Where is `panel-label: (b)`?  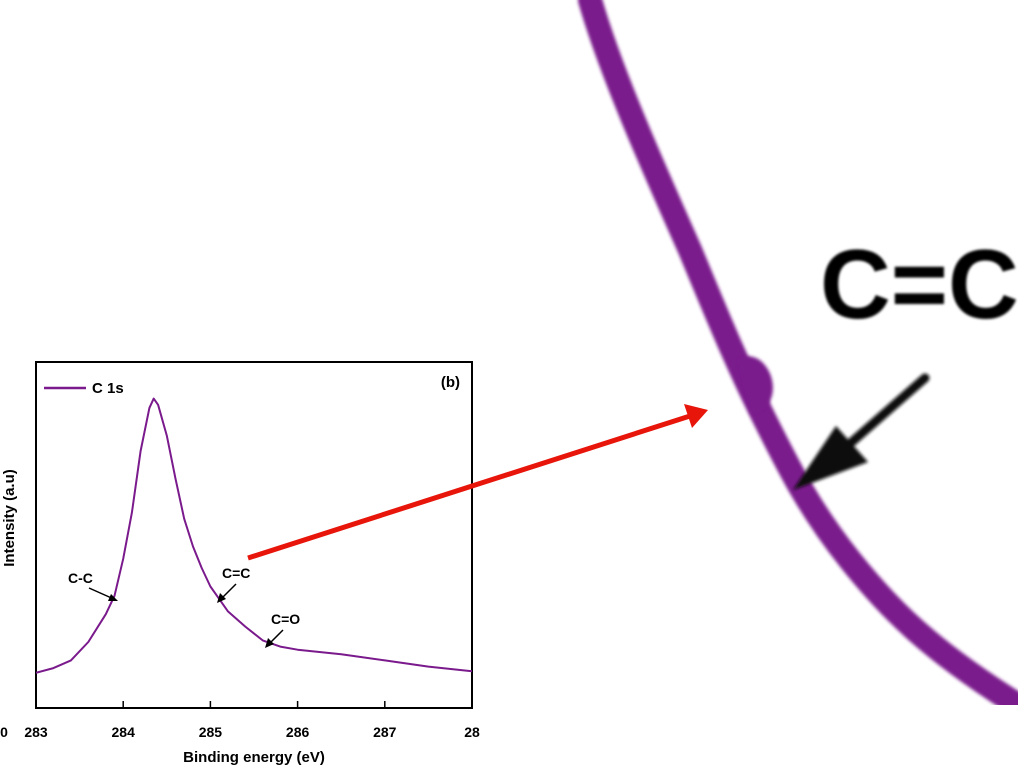 panel-label: (b) is located at coordinates (450, 382).